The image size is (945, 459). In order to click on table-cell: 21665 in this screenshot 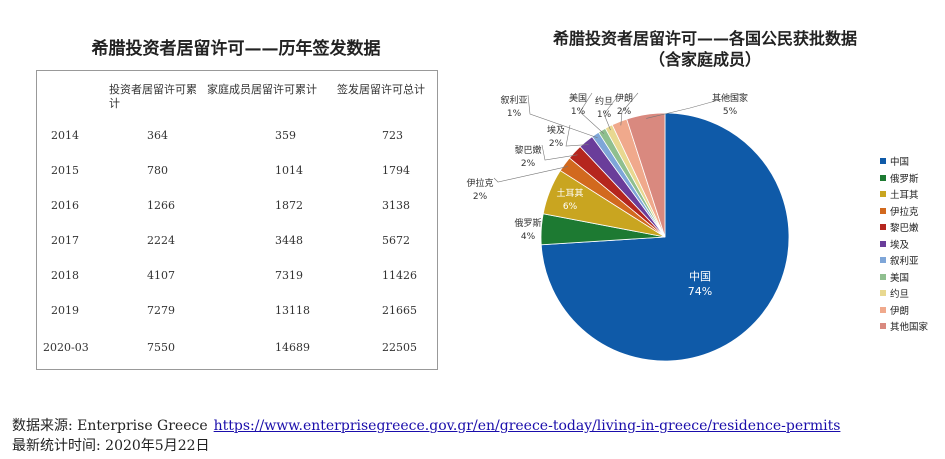, I will do `click(399, 310)`.